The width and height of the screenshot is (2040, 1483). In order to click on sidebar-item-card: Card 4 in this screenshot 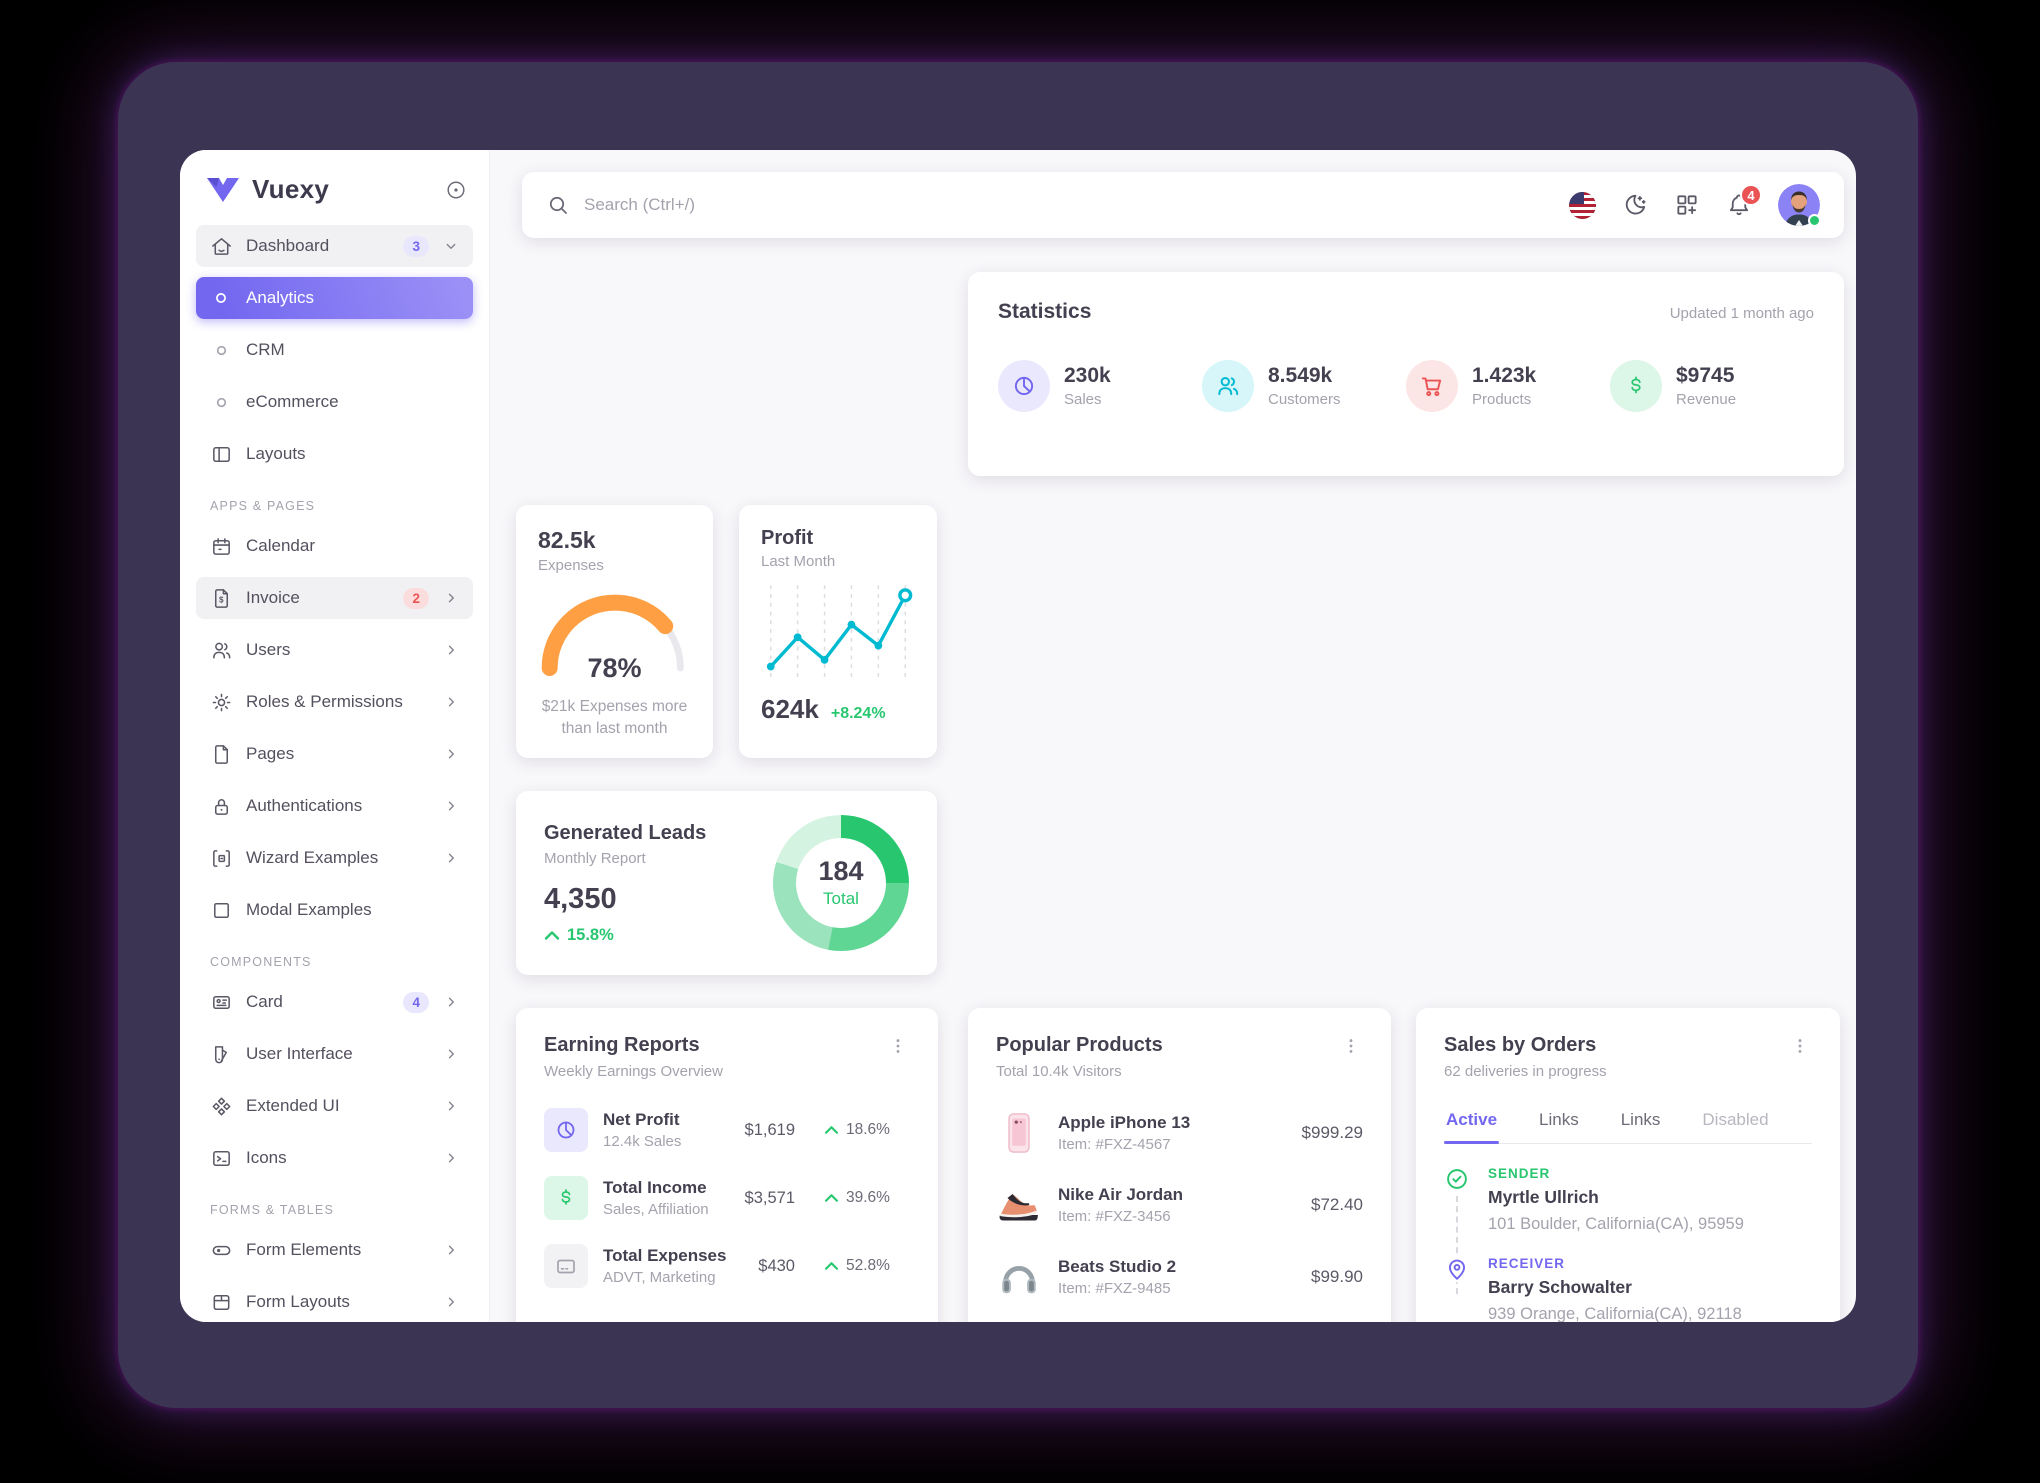, I will do `click(334, 1002)`.